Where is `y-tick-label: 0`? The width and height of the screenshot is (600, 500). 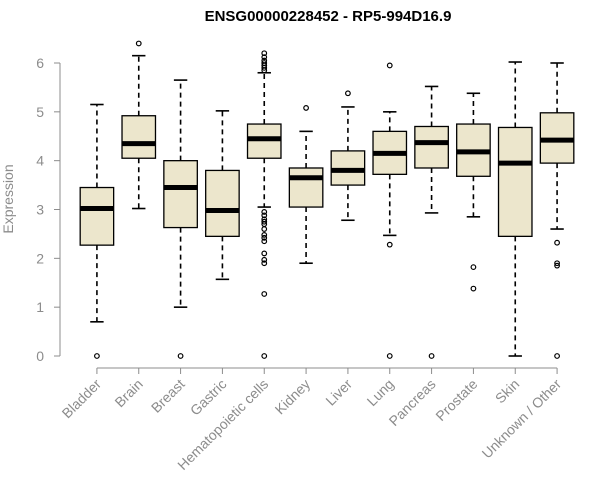
y-tick-label: 0 is located at coordinates (40, 356).